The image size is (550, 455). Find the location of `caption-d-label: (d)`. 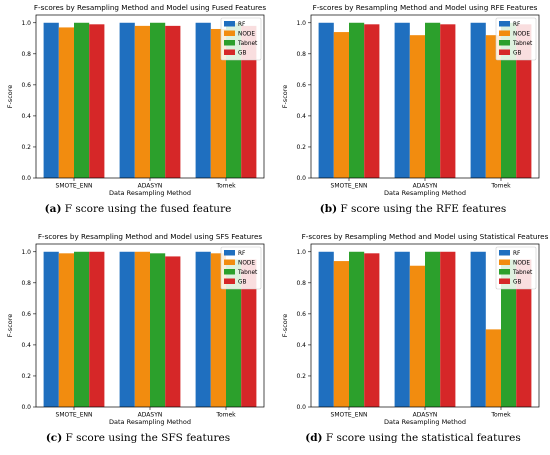

caption-d-label: (d) is located at coordinates (314, 438).